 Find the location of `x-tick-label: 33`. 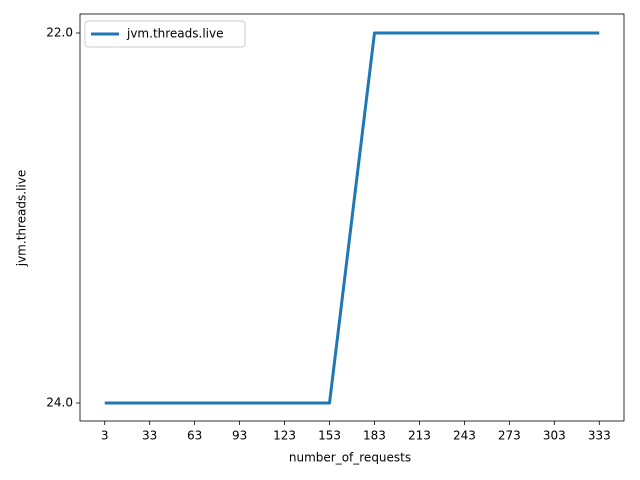

x-tick-label: 33 is located at coordinates (149, 436).